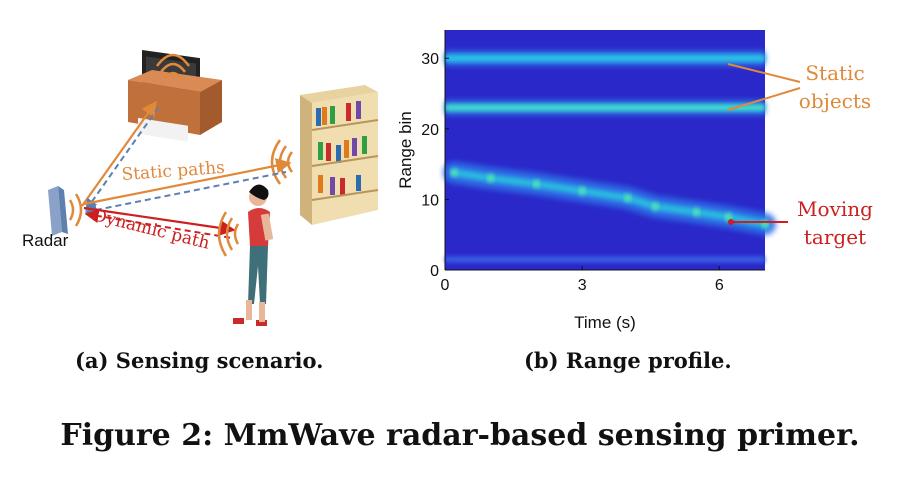 This screenshot has width=920, height=483. Describe the element at coordinates (799, 87) in the screenshot. I see `static-objects-annotation: Static objects` at that location.